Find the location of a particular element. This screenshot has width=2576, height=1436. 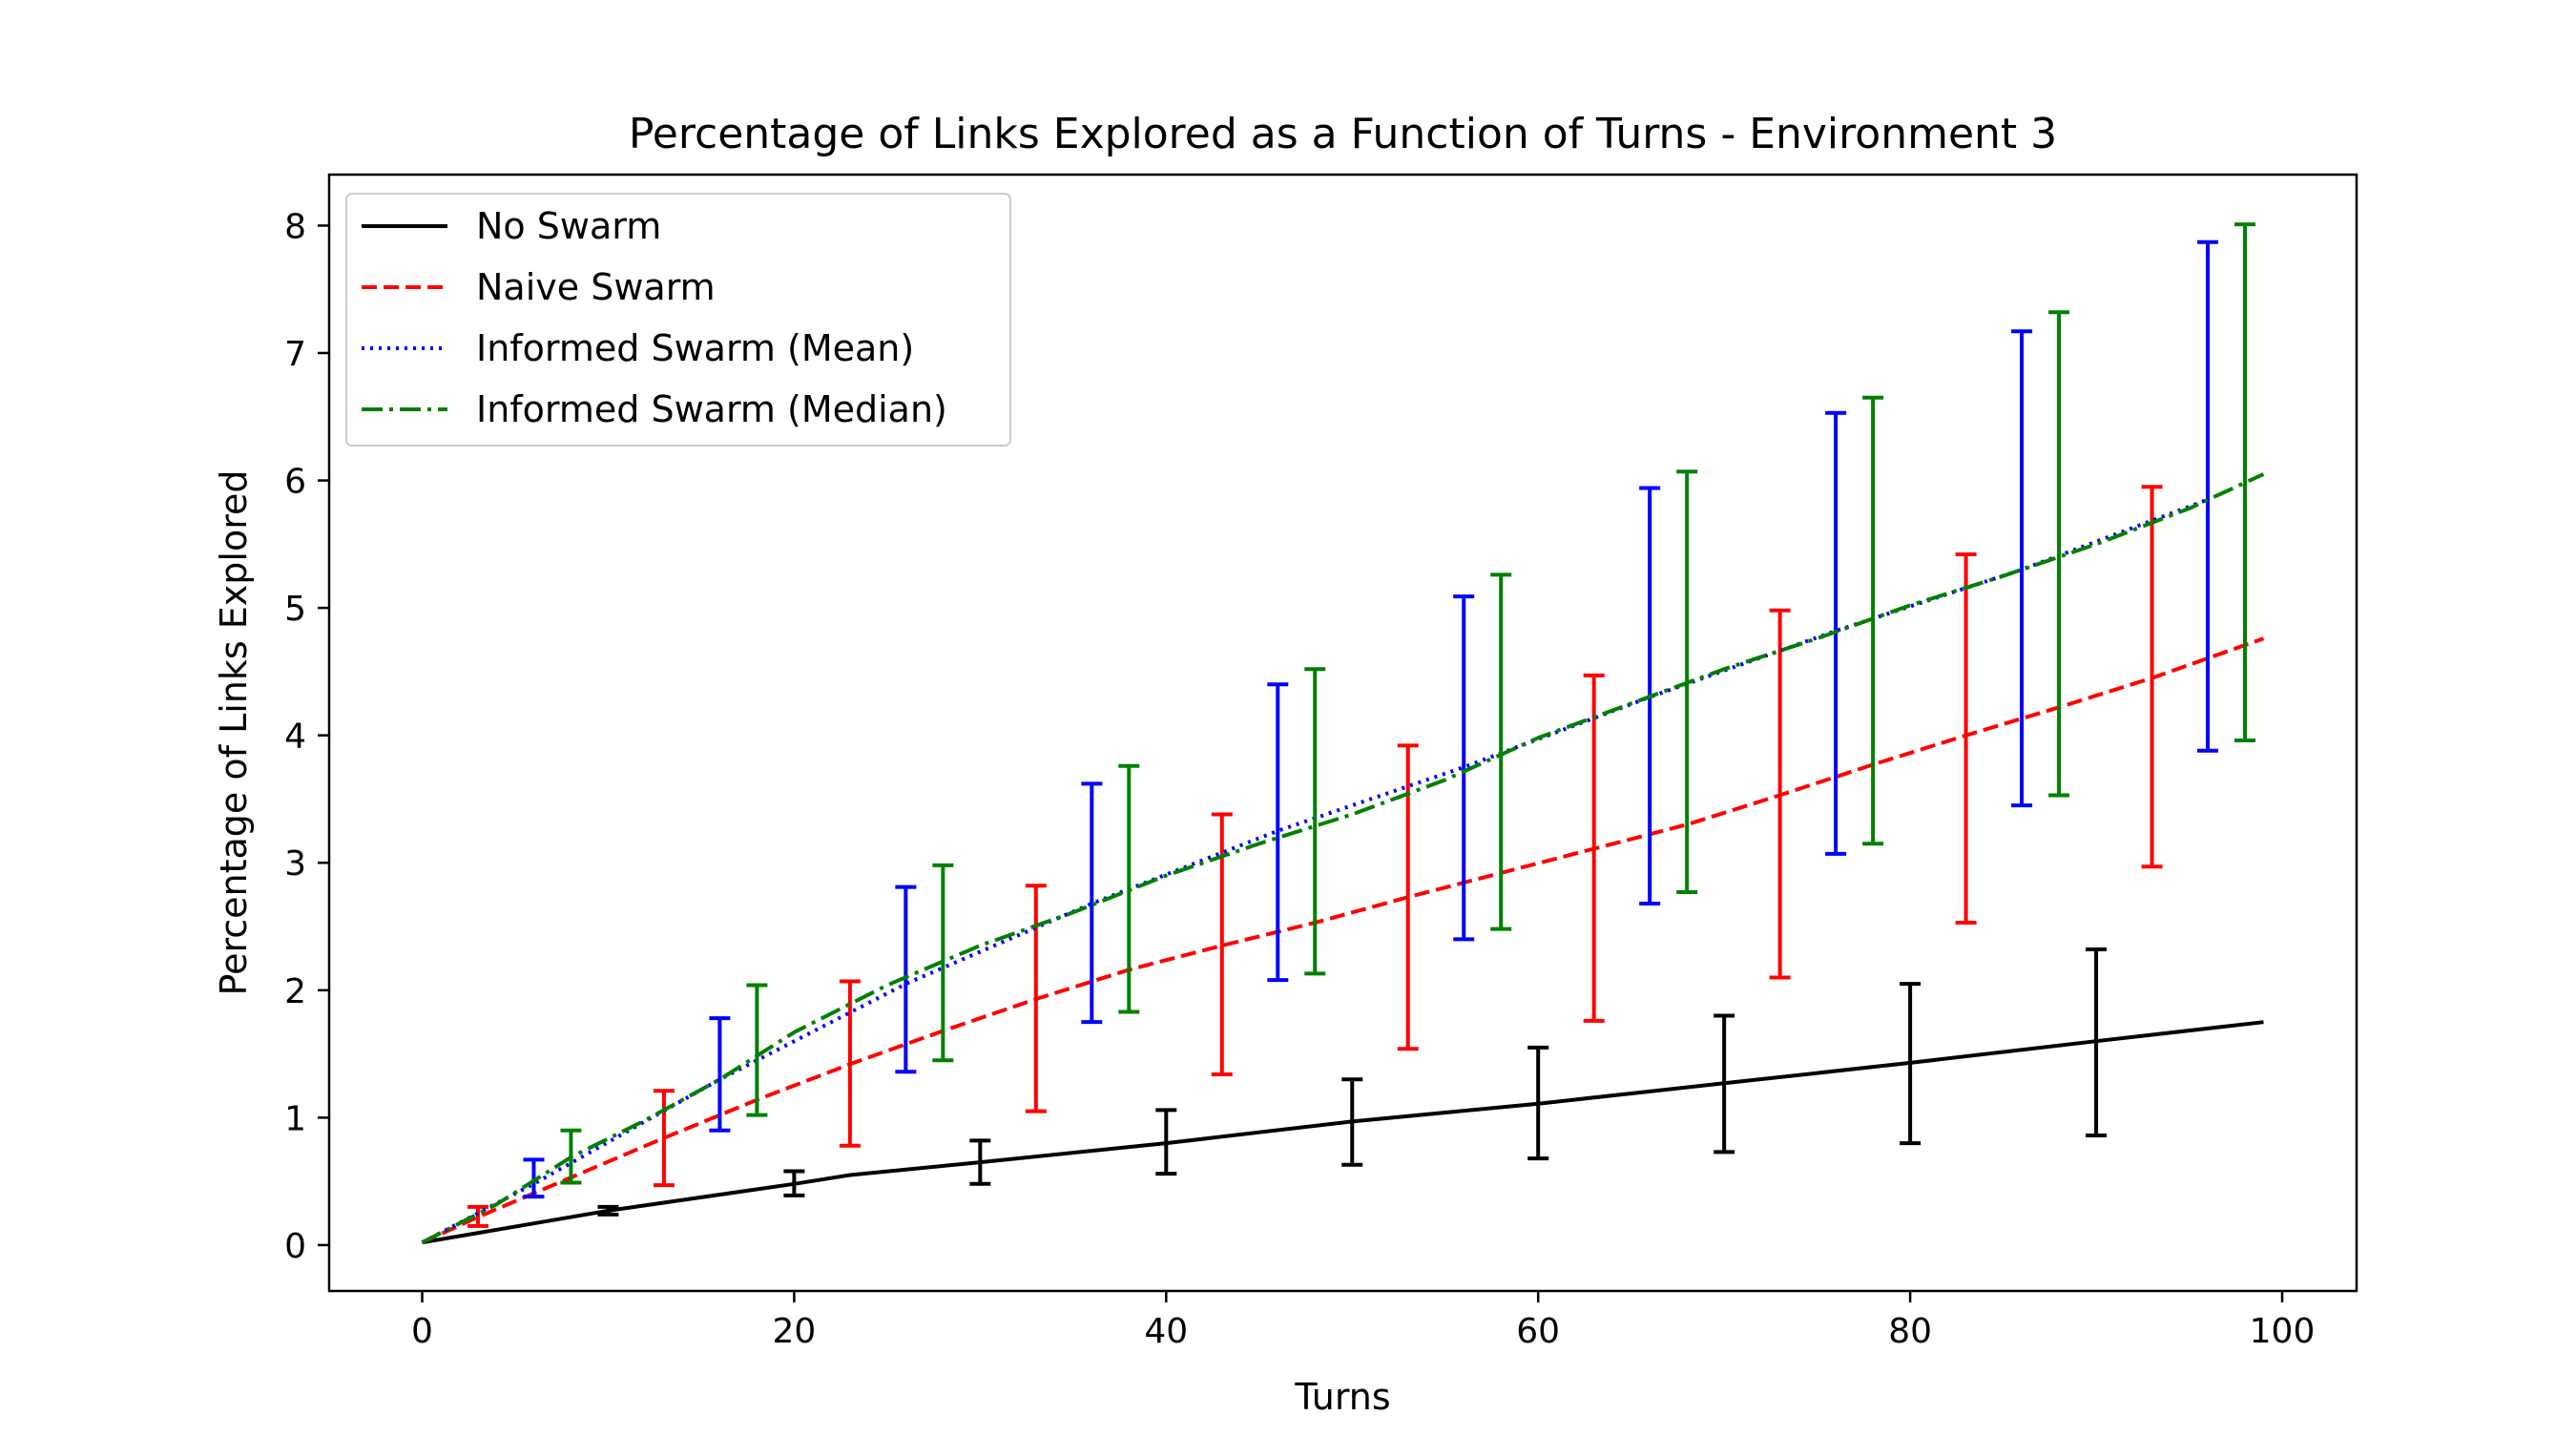

series-line-no-swarm is located at coordinates (1343, 1132).